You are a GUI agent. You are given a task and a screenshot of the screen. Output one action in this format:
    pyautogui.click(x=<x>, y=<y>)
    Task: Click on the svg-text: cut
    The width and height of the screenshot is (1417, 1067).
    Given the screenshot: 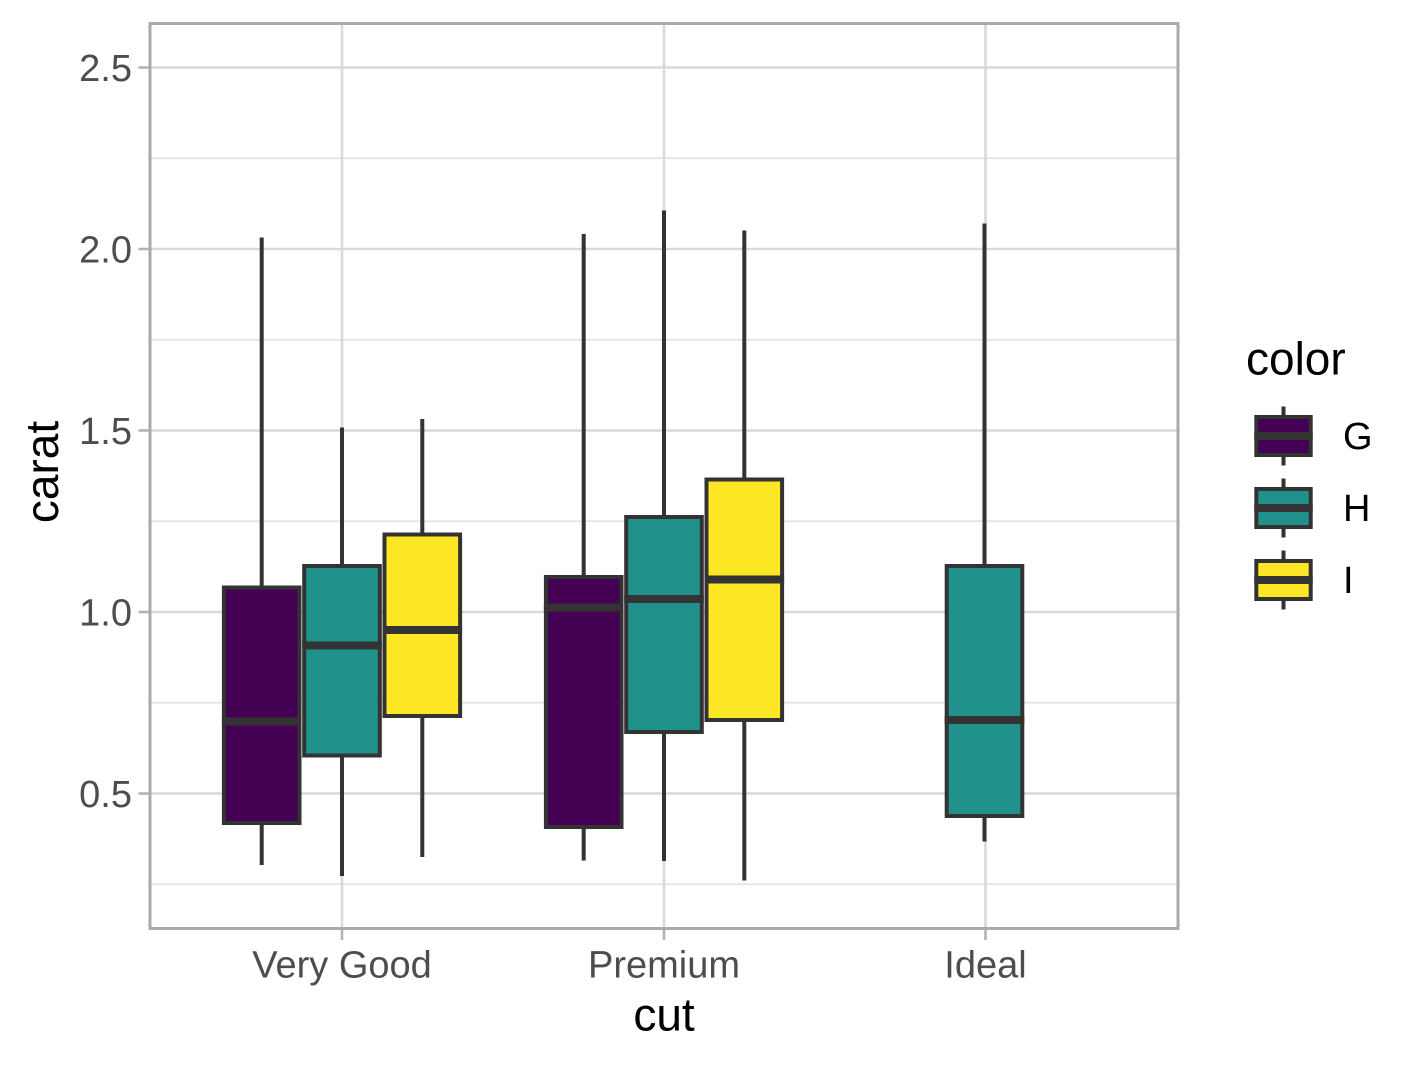 What is the action you would take?
    pyautogui.click(x=664, y=1015)
    